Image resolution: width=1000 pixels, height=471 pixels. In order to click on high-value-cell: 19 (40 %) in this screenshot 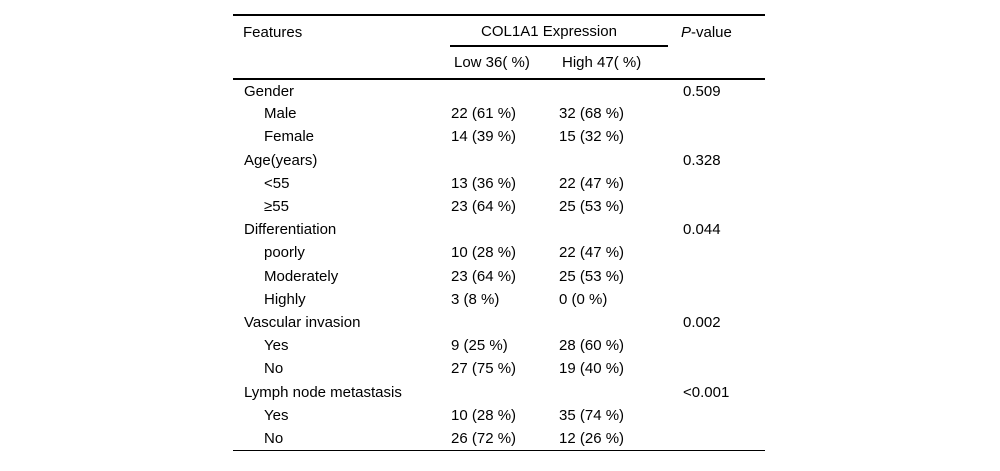, I will do `click(592, 369)`.